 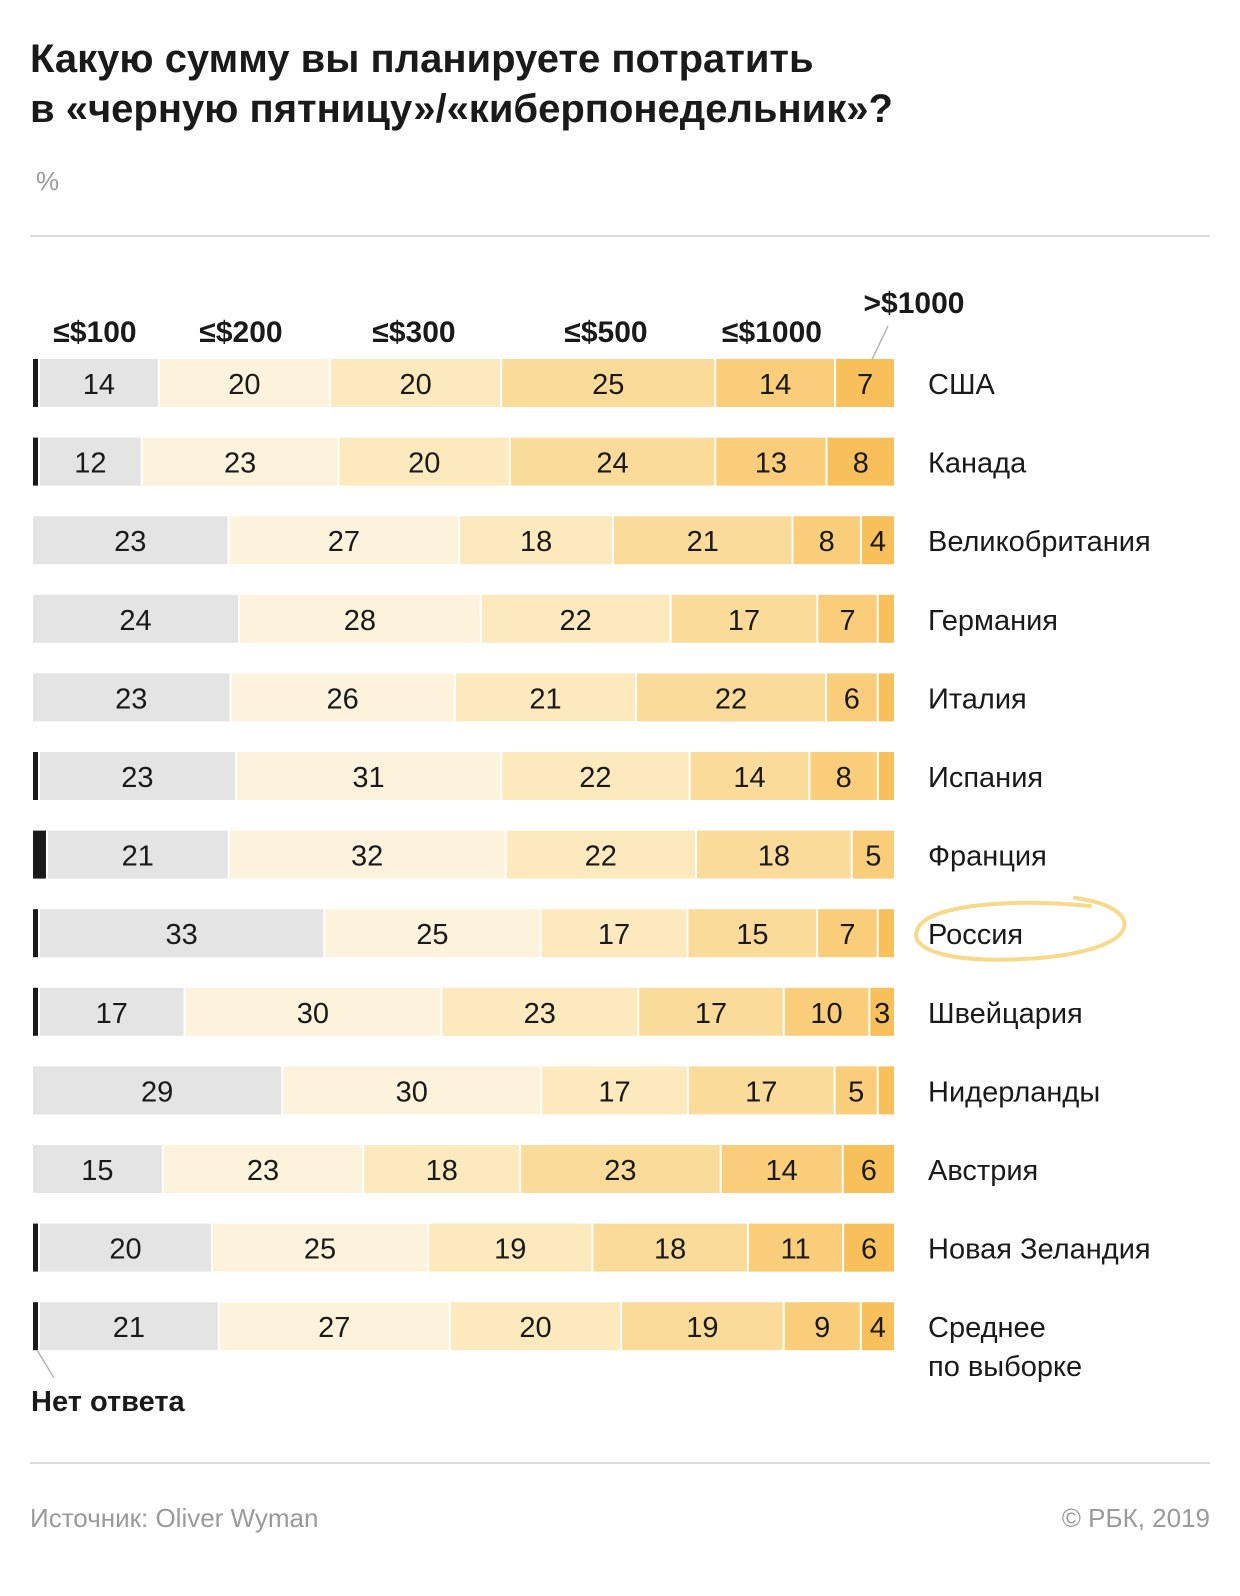 What do you see at coordinates (367, 857) in the screenshot?
I see `data-label: 32` at bounding box center [367, 857].